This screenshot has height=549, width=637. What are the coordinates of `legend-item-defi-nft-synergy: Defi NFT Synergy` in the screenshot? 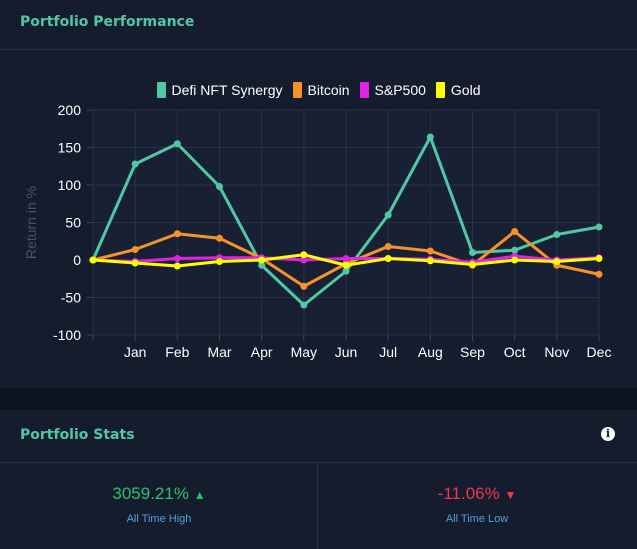 It's located at (219, 90).